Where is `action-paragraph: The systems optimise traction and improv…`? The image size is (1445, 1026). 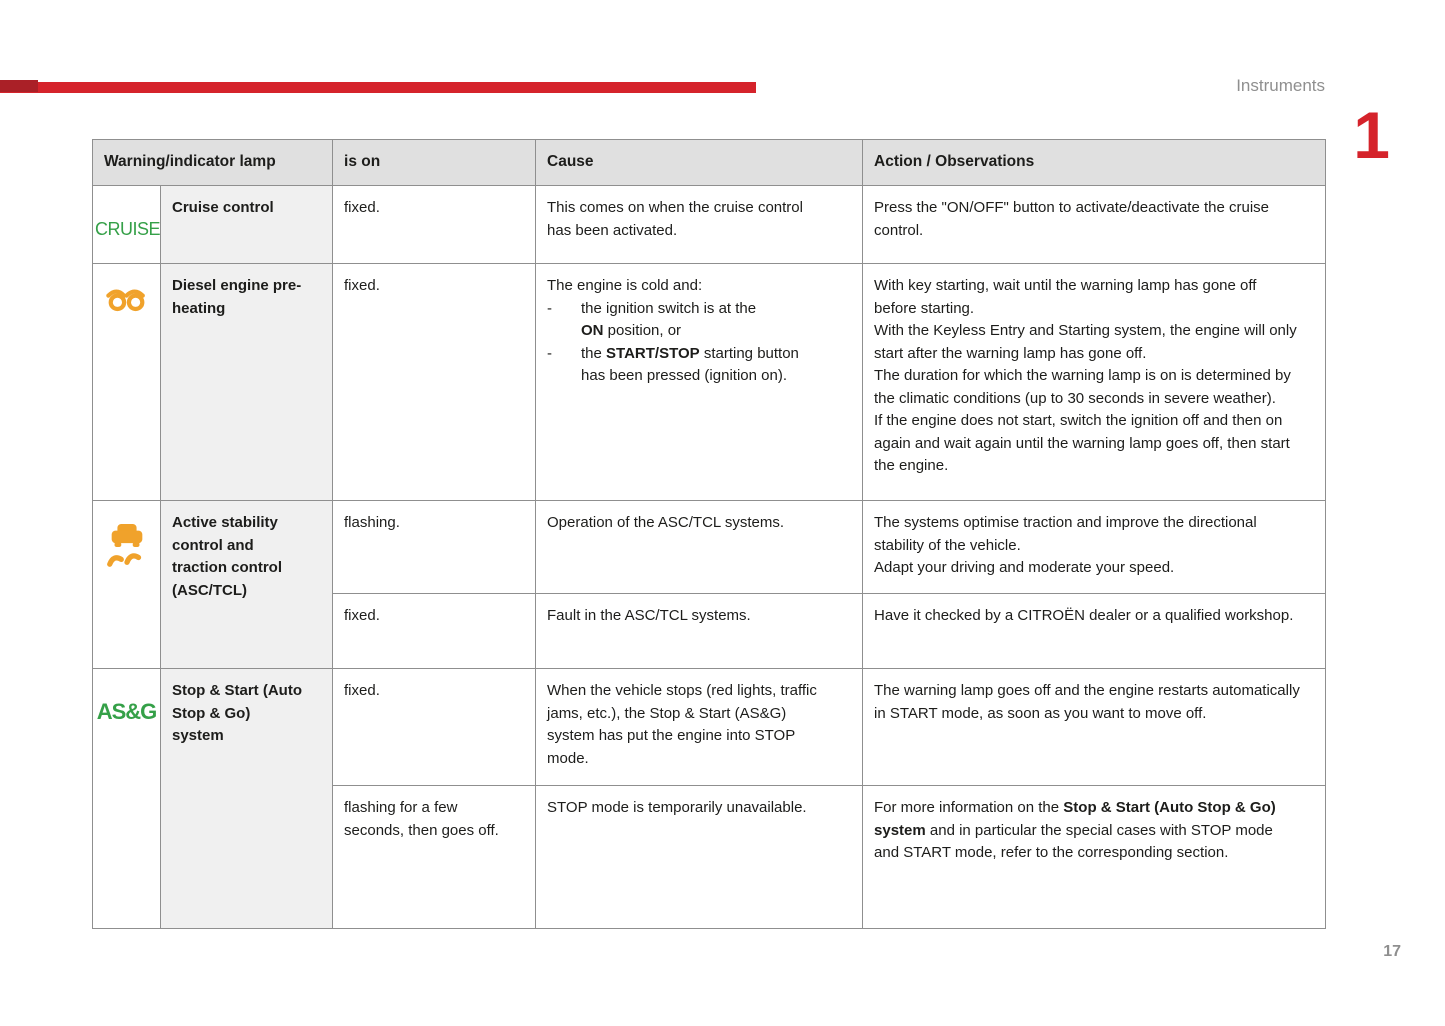 action-paragraph: The systems optimise traction and improv… is located at coordinates (1065, 534).